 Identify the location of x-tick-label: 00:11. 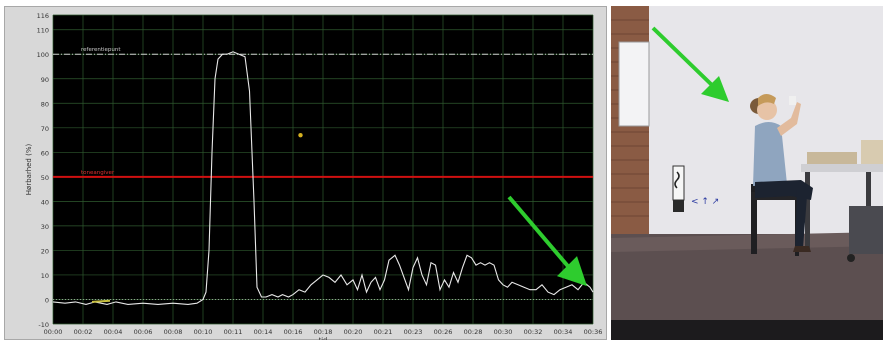
(233, 332).